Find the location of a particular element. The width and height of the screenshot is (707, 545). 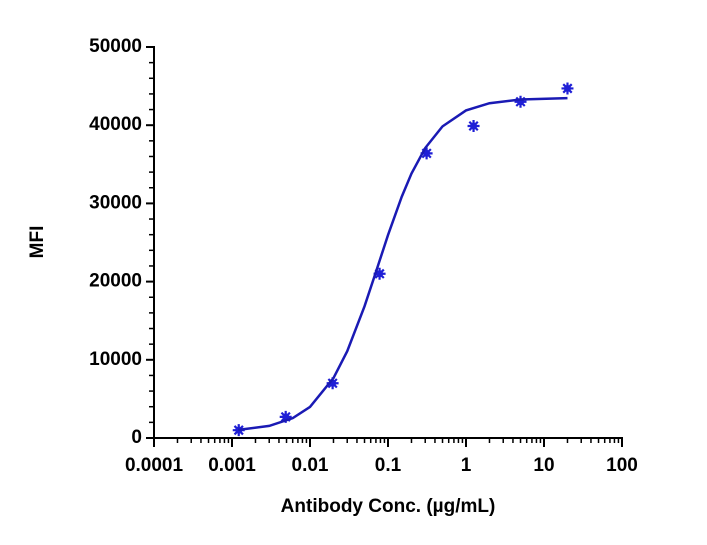

y-tick-label: 0 is located at coordinates (136, 437).